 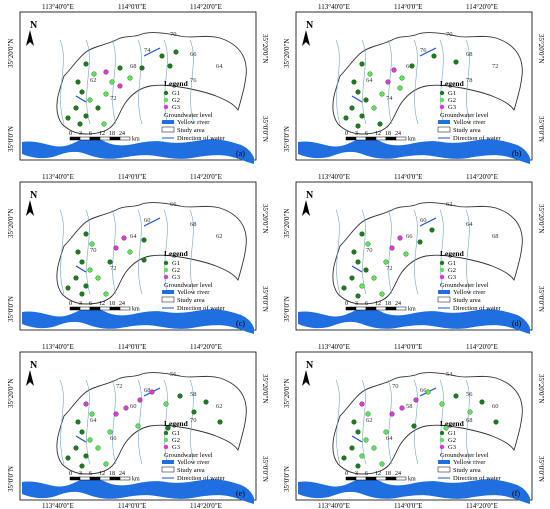 What do you see at coordinates (206, 505) in the screenshot?
I see `coord-bottom: 114°20'0"E` at bounding box center [206, 505].